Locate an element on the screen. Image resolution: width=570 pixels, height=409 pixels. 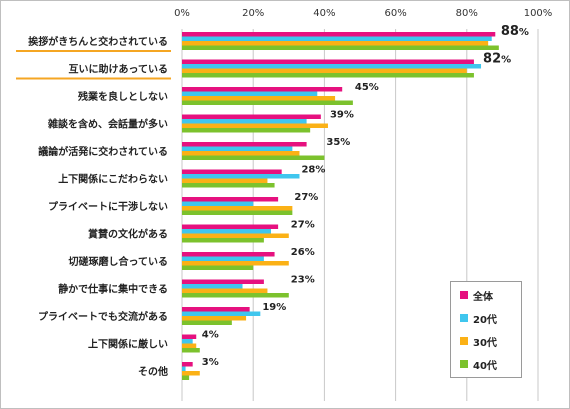
legend: 全体 20代 30代 40代 is located at coordinates (486, 329).